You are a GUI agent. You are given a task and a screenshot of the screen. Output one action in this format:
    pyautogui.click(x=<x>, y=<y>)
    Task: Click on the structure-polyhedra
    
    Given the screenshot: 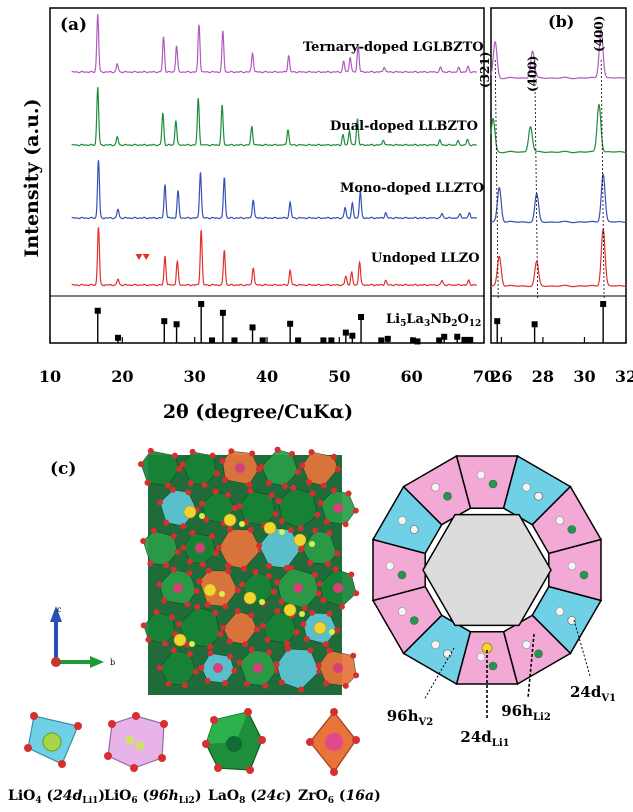 What is the action you would take?
    pyautogui.click(x=249, y=569)
    